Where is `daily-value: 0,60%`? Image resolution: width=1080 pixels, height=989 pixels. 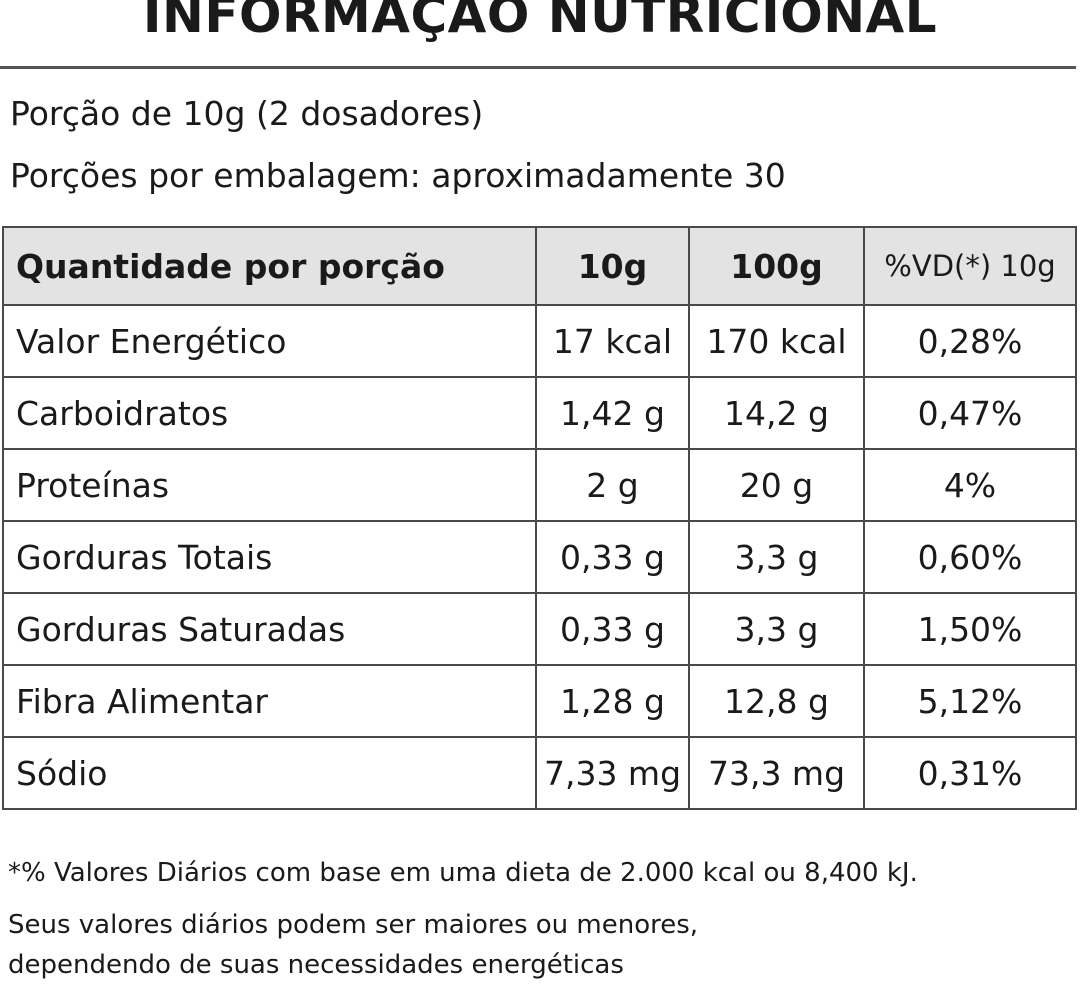
daily-value: 0,60% is located at coordinates (970, 557).